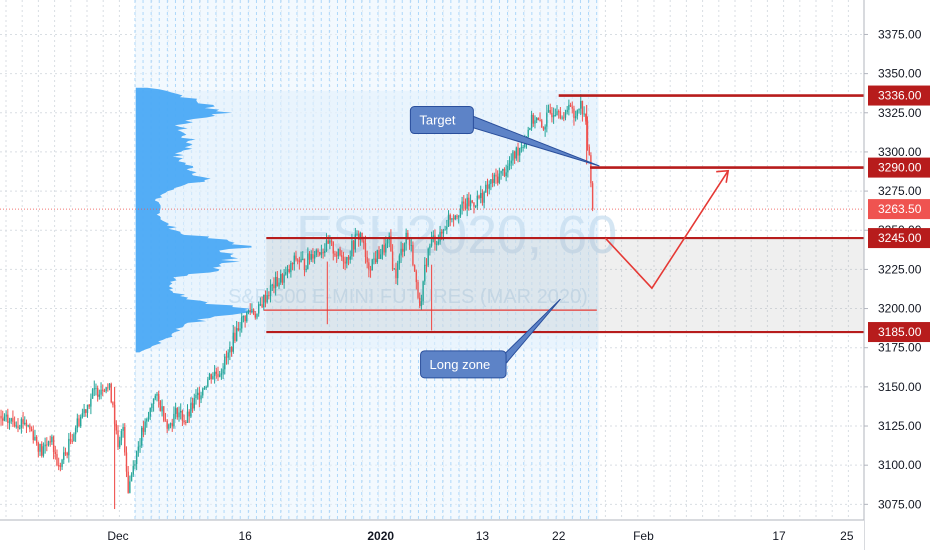 Image resolution: width=932 pixels, height=550 pixels. Describe the element at coordinates (483, 536) in the screenshot. I see `time-tick-label: 13` at that location.